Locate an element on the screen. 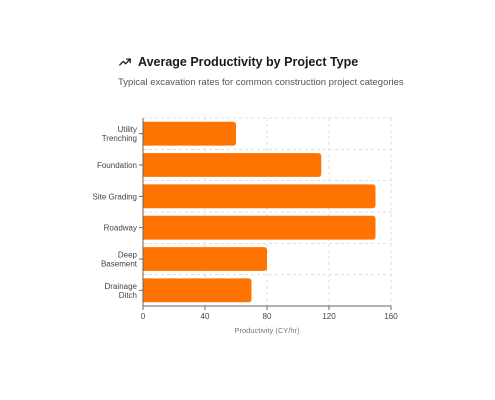 The height and width of the screenshot is (400, 495). x-tick-label: 160 is located at coordinates (391, 316).